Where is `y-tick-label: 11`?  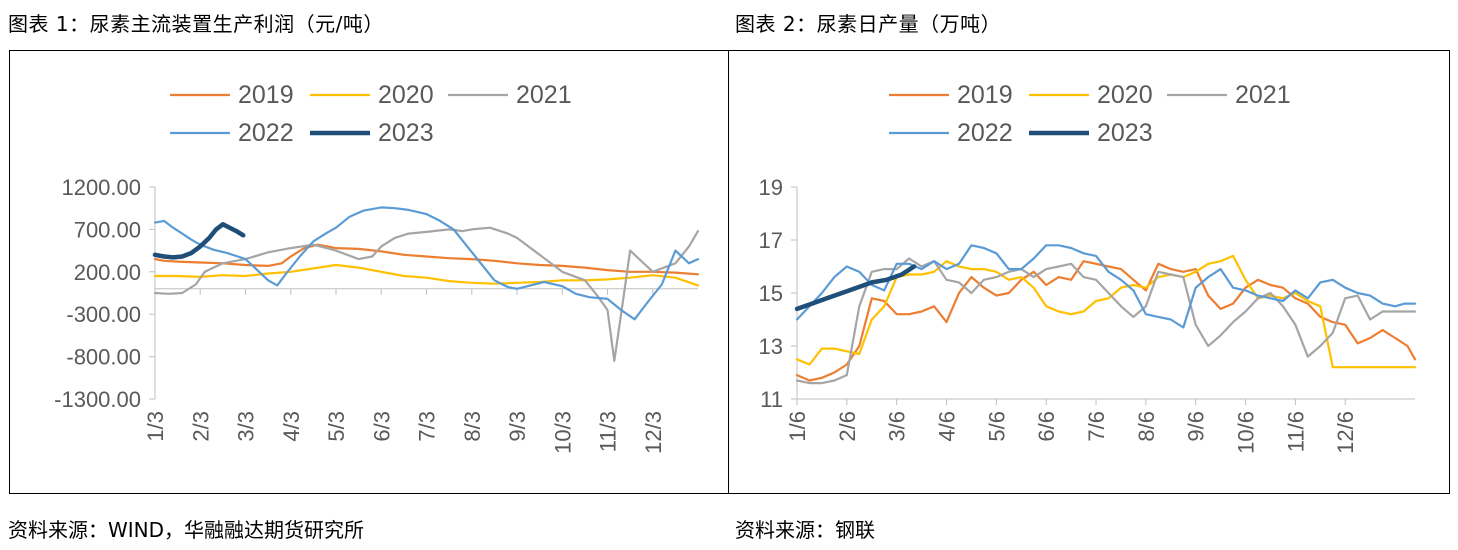
y-tick-label: 11 is located at coordinates (771, 399).